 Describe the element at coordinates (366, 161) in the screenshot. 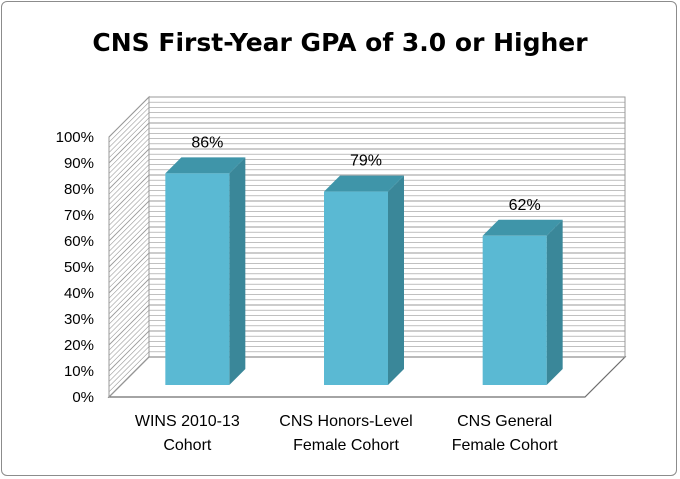

I see `data-label: 79%` at that location.